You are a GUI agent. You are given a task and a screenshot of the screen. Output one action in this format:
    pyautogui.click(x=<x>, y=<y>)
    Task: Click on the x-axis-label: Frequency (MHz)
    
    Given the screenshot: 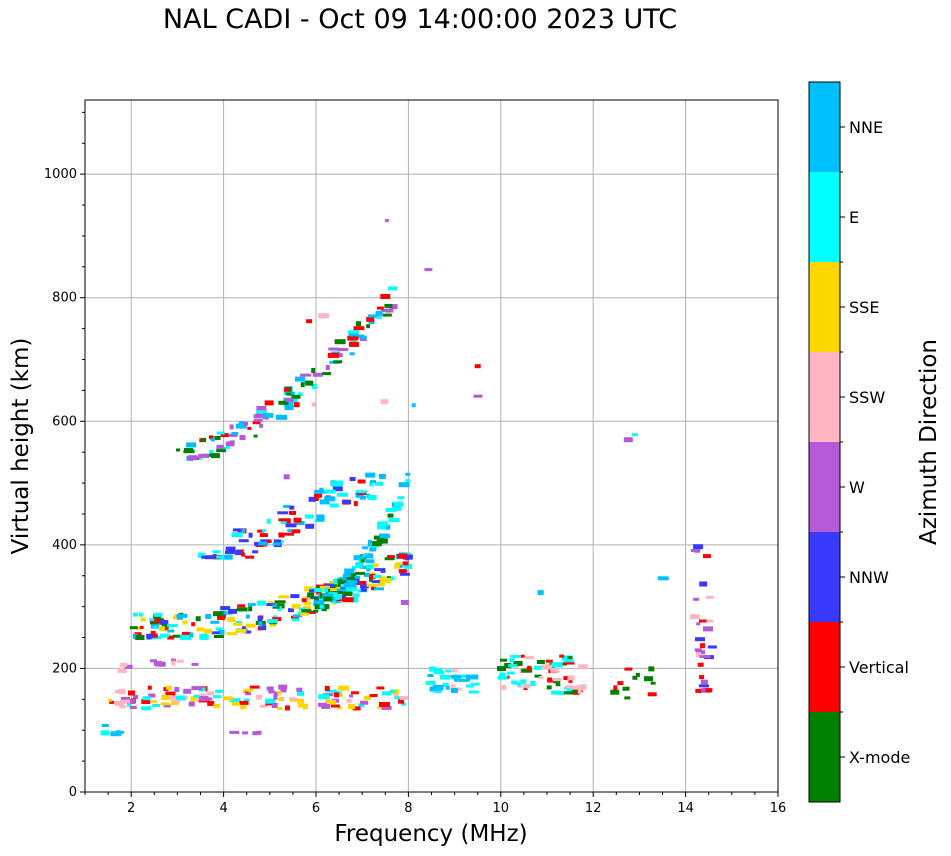 What is the action you would take?
    pyautogui.click(x=430, y=834)
    